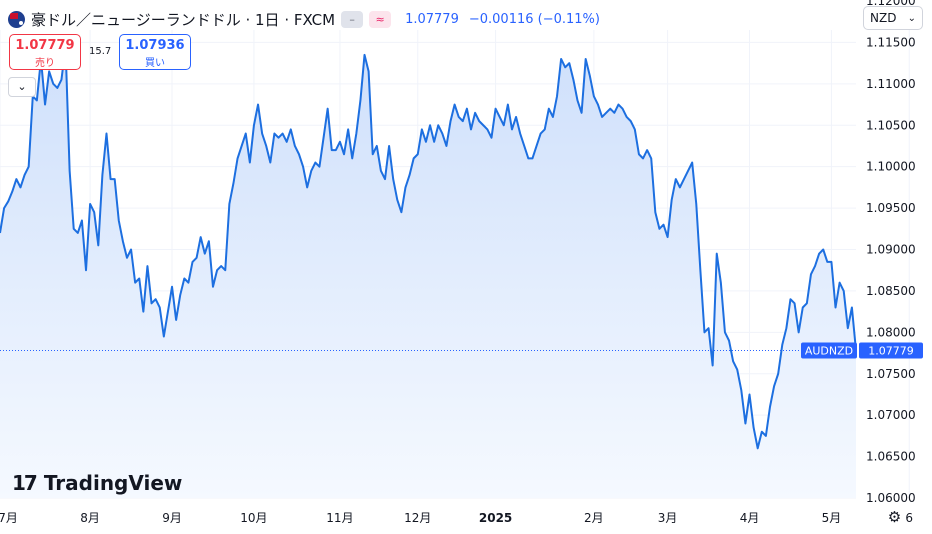  Describe the element at coordinates (495, 518) in the screenshot. I see `time-tick-label: 2025` at that location.